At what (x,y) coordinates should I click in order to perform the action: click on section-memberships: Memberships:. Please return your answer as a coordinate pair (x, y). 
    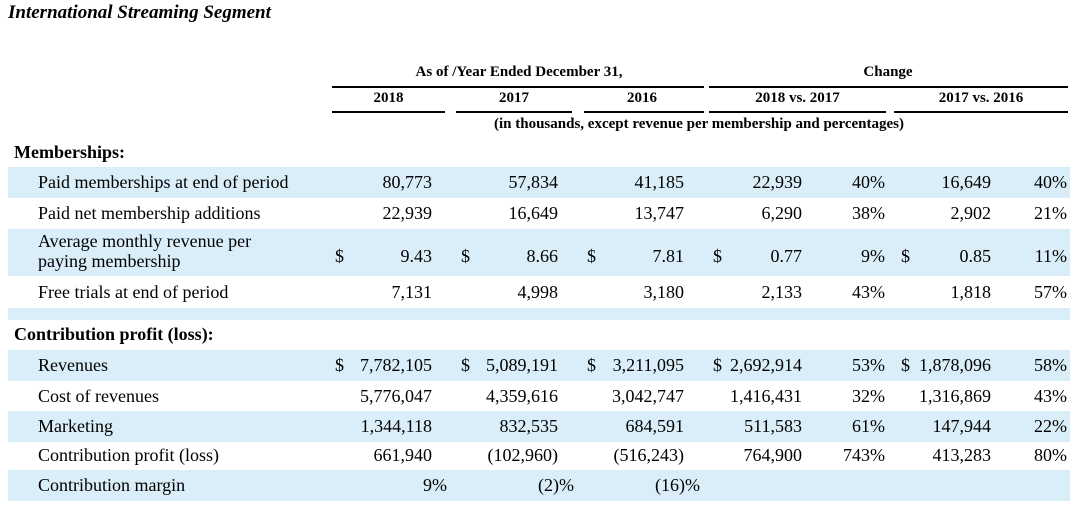
    Looking at the image, I should click on (69, 152).